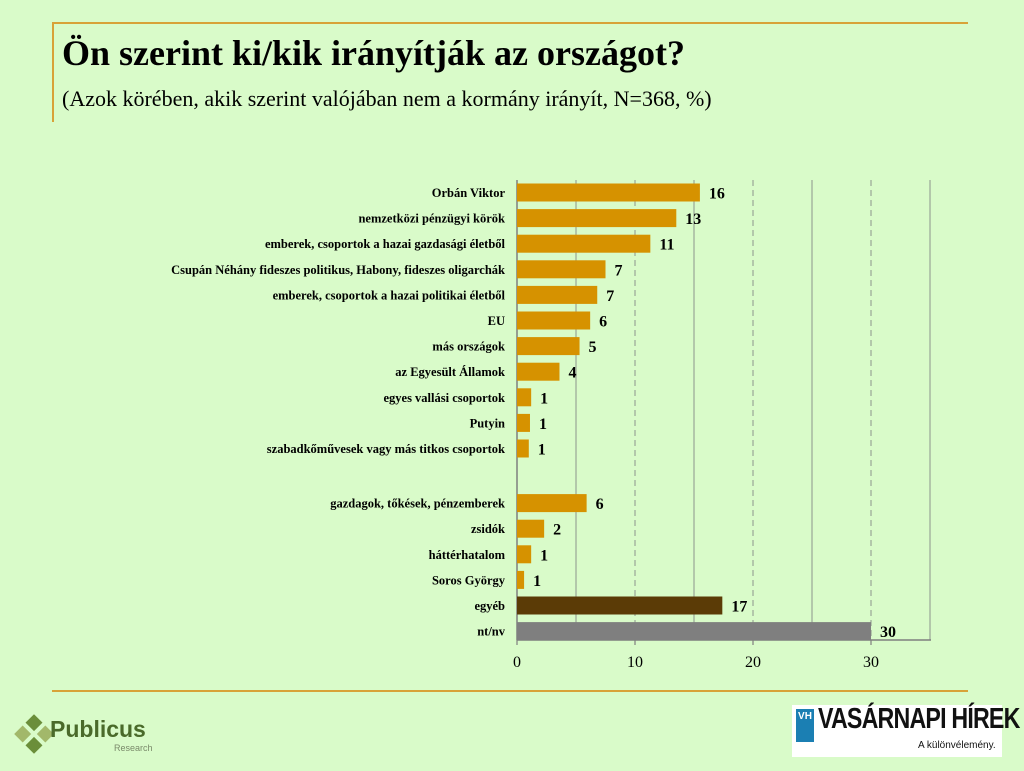 Image resolution: width=1024 pixels, height=771 pixels. I want to click on category-label: Soros György, so click(469, 580).